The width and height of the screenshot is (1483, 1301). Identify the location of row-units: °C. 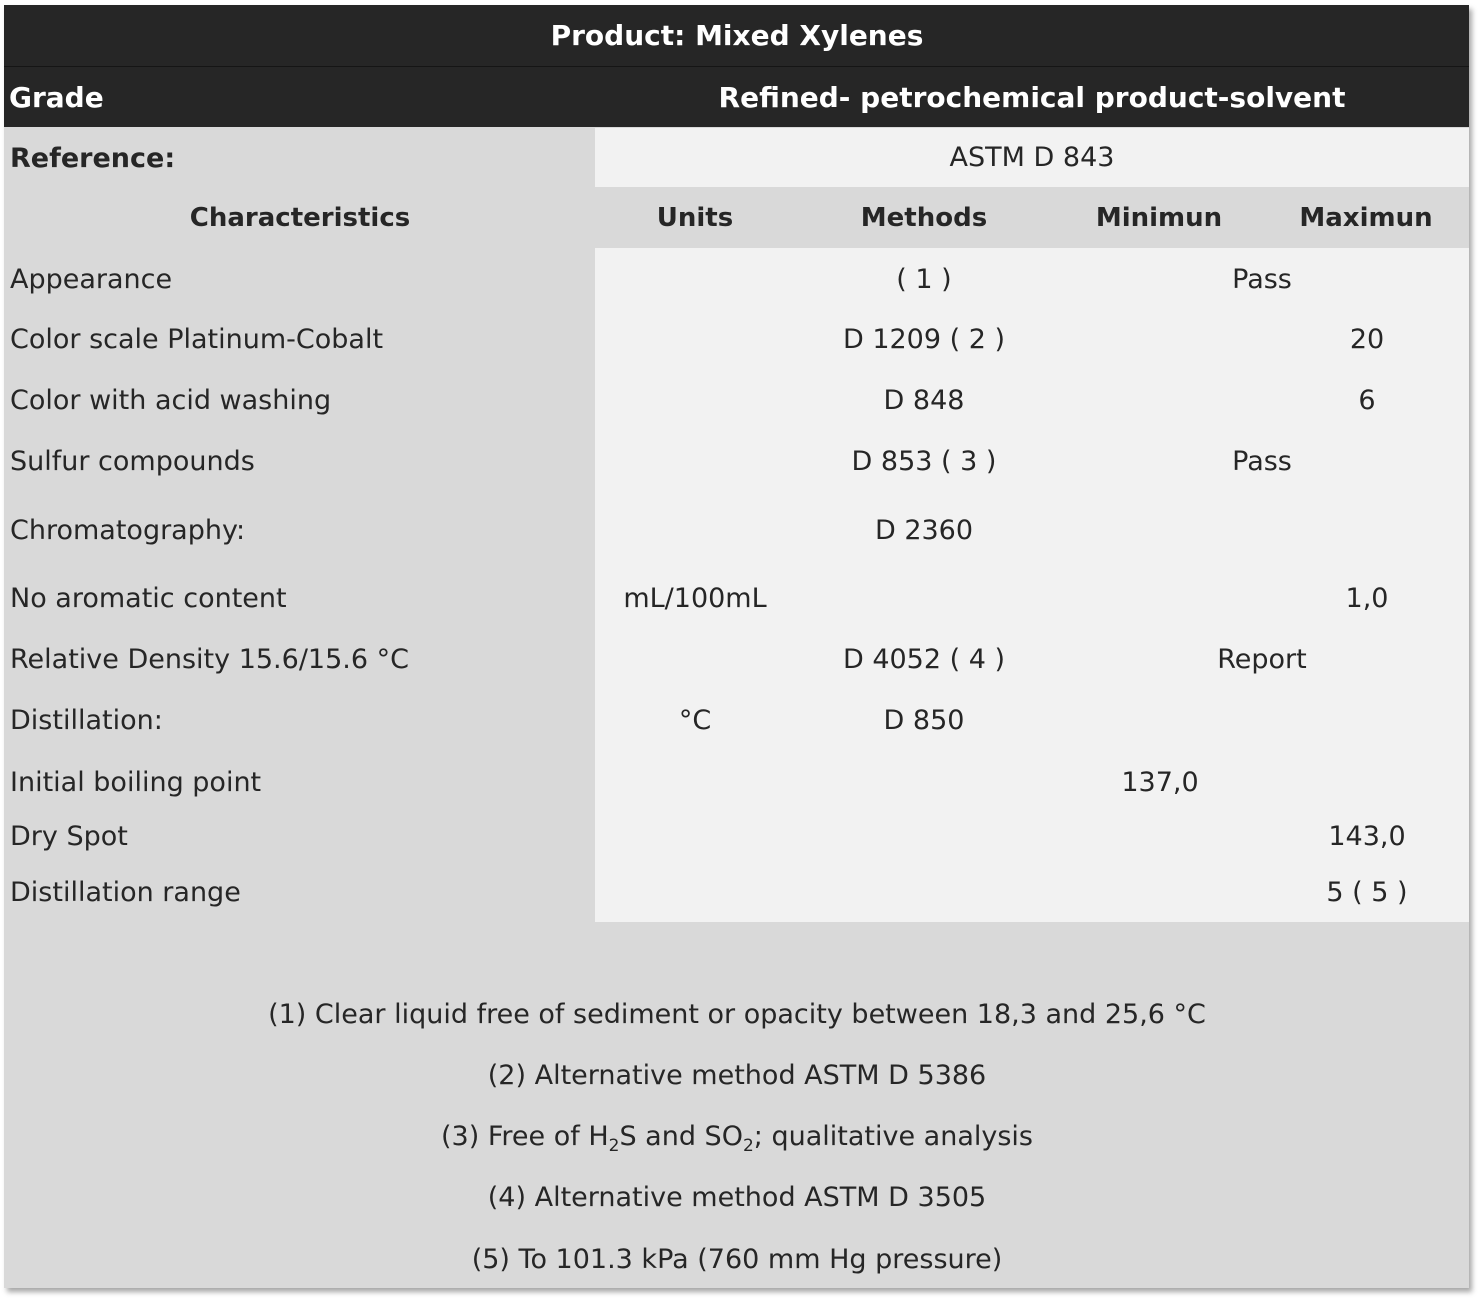
(695, 720).